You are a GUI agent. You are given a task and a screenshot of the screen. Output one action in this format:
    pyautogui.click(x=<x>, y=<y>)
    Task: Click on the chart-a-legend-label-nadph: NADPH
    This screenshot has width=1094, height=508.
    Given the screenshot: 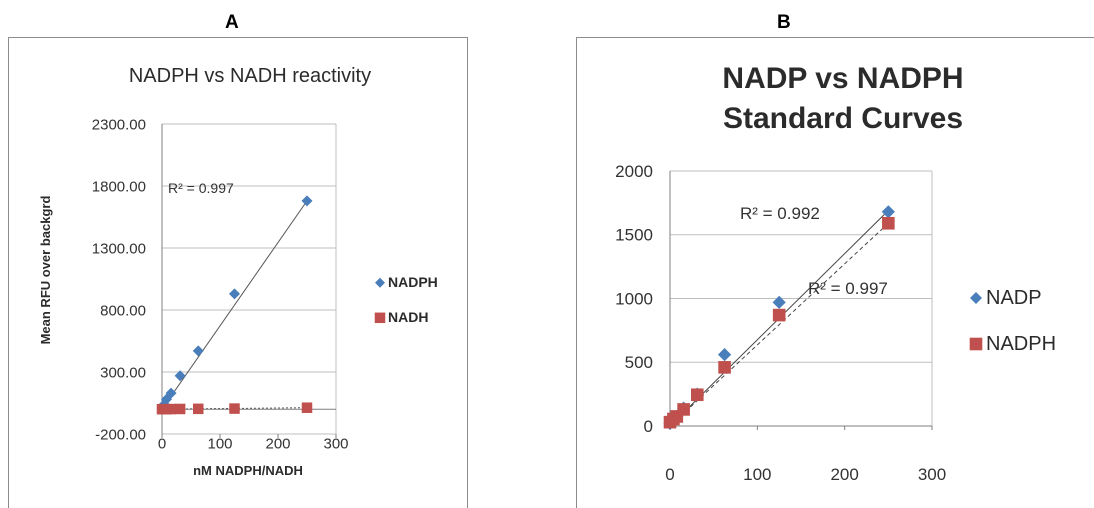 What is the action you would take?
    pyautogui.click(x=413, y=282)
    